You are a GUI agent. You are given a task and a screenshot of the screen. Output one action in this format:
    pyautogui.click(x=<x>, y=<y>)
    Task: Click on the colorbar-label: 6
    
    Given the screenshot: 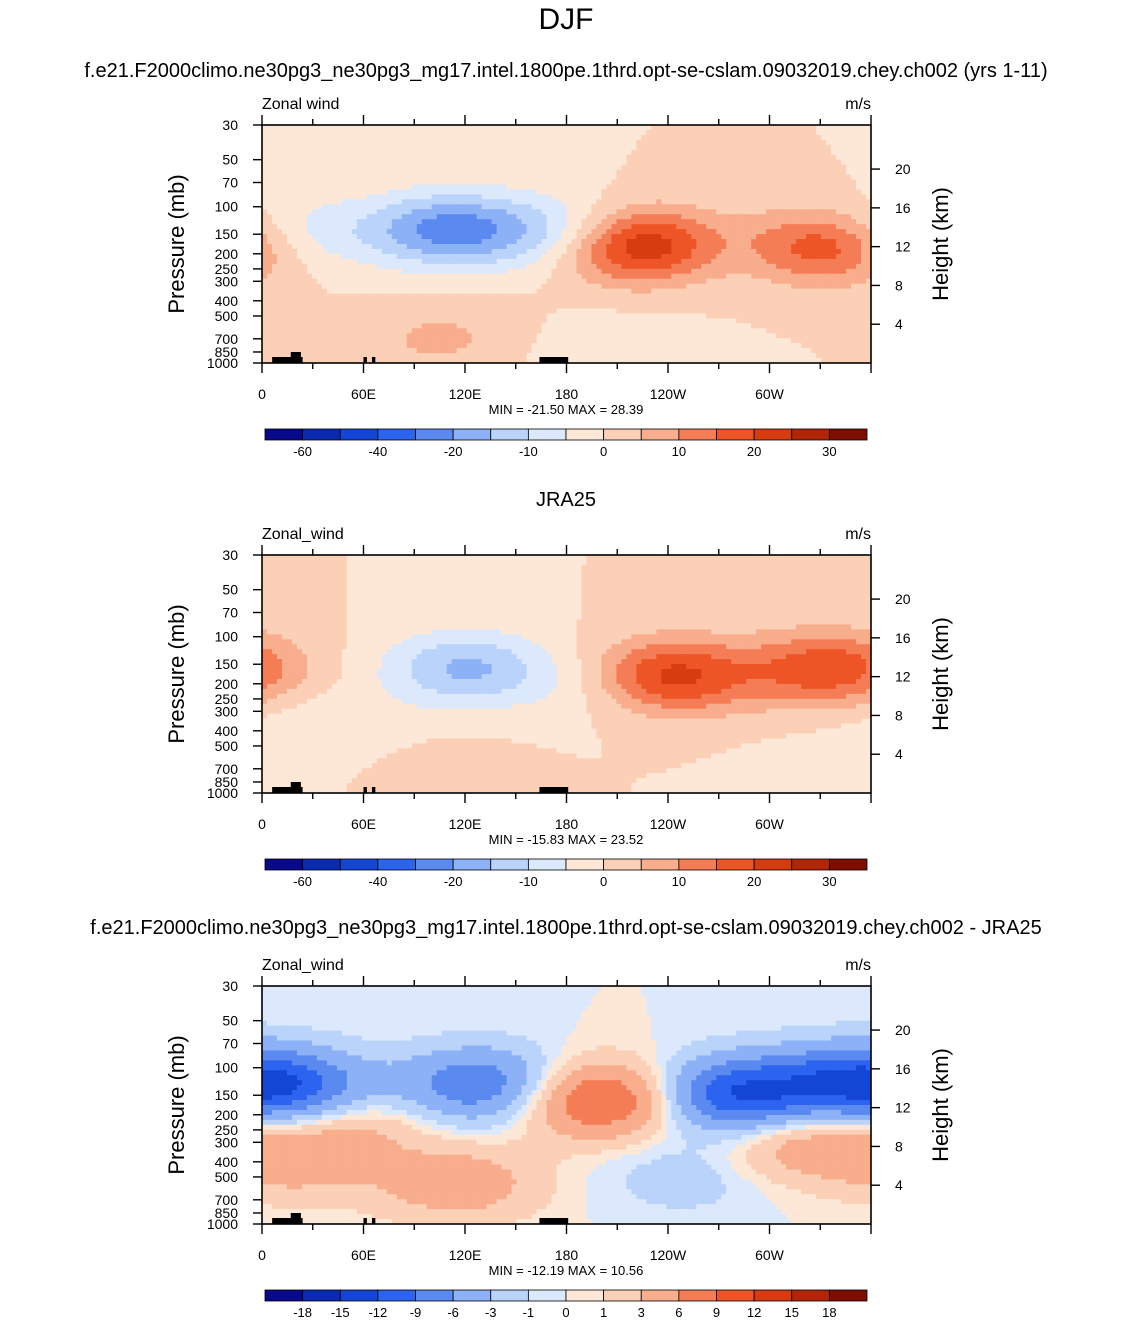 What is the action you would take?
    pyautogui.click(x=678, y=1312)
    